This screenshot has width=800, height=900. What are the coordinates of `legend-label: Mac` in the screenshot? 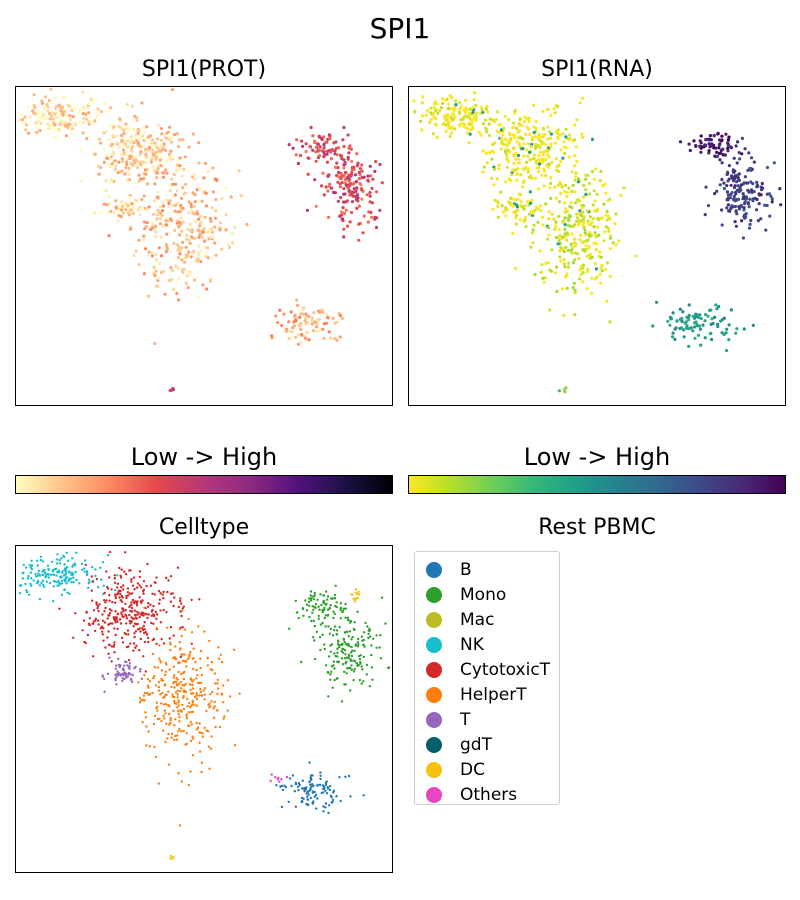 It's located at (477, 620).